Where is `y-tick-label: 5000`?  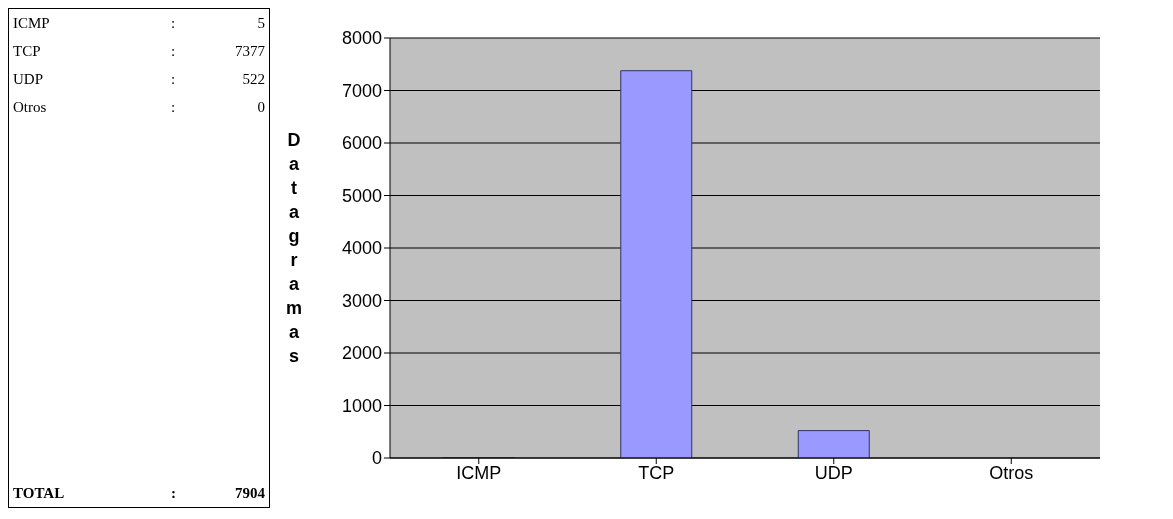 y-tick-label: 5000 is located at coordinates (361, 195).